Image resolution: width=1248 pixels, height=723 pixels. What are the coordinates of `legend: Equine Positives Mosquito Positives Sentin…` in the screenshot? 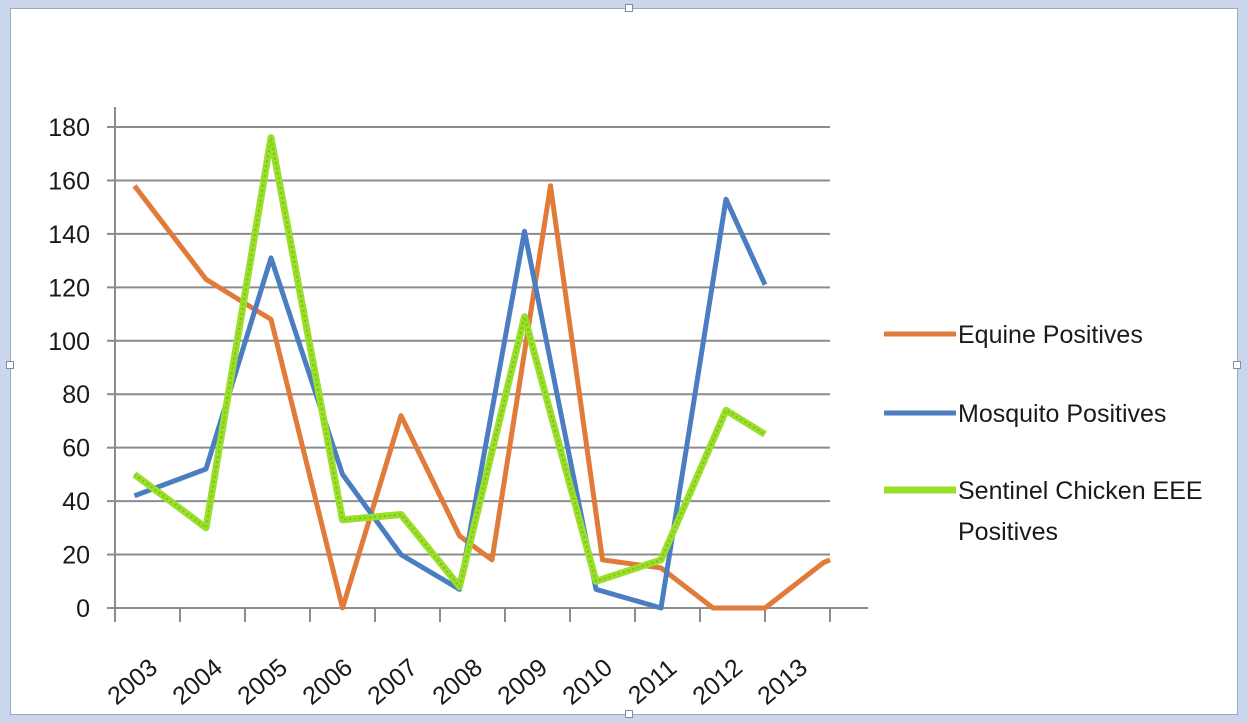 It's located at (1043, 433).